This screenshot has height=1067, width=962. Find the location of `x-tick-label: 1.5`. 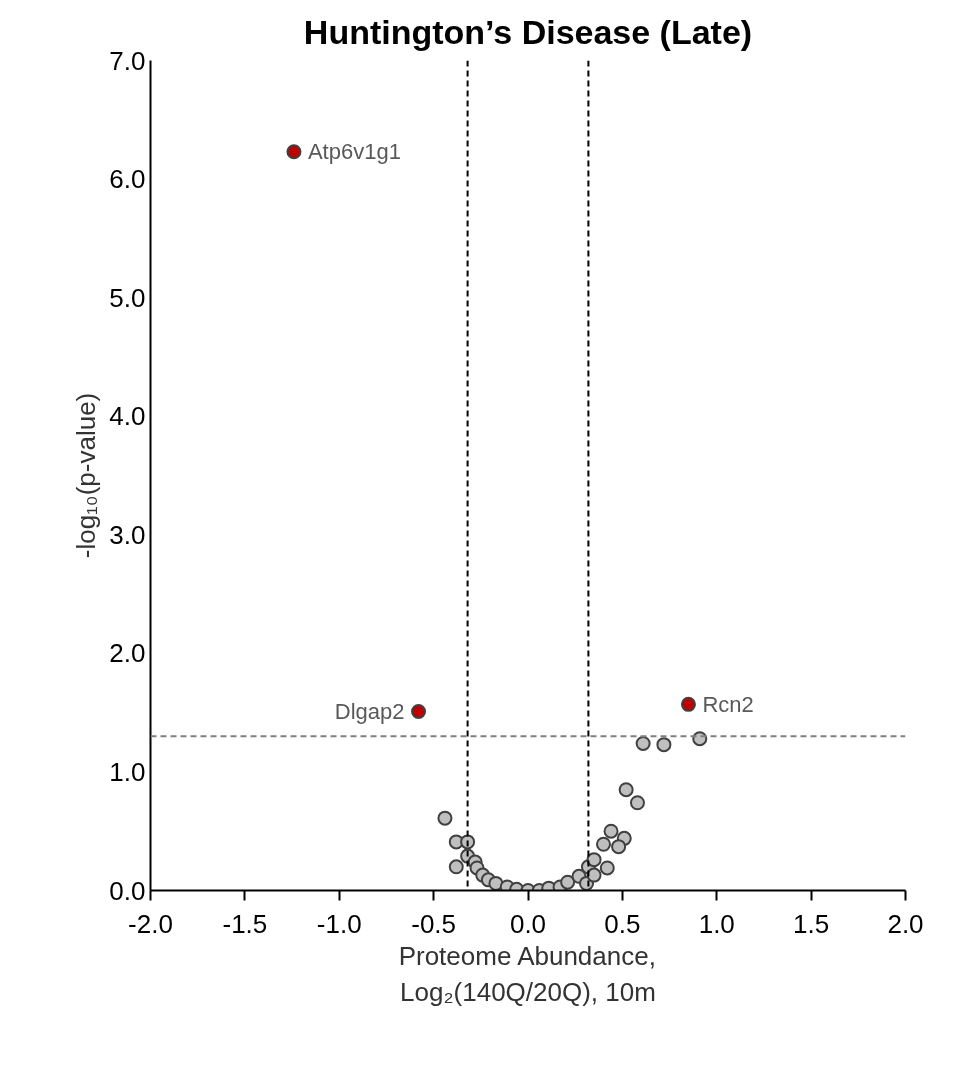

x-tick-label: 1.5 is located at coordinates (811, 923).